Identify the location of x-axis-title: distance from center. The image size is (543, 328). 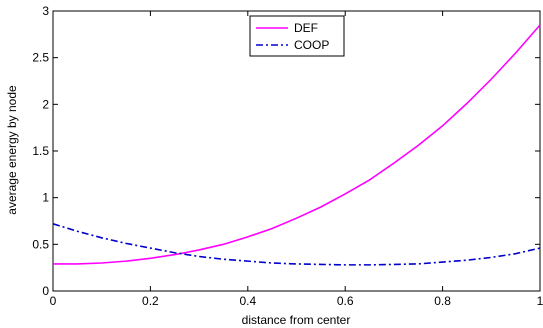
(296, 320).